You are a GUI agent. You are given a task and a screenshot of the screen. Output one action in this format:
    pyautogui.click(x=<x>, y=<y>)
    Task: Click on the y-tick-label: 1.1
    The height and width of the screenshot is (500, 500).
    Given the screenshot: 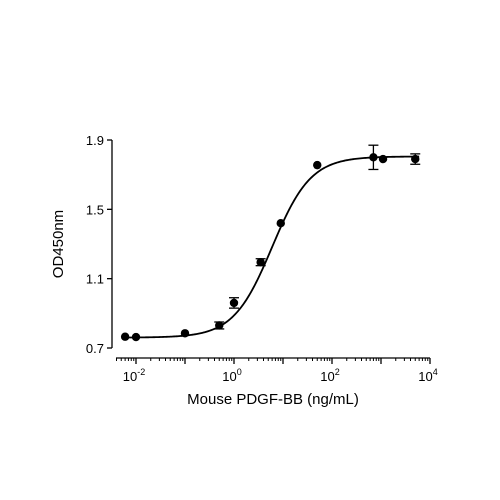 What is the action you would take?
    pyautogui.click(x=95, y=279)
    